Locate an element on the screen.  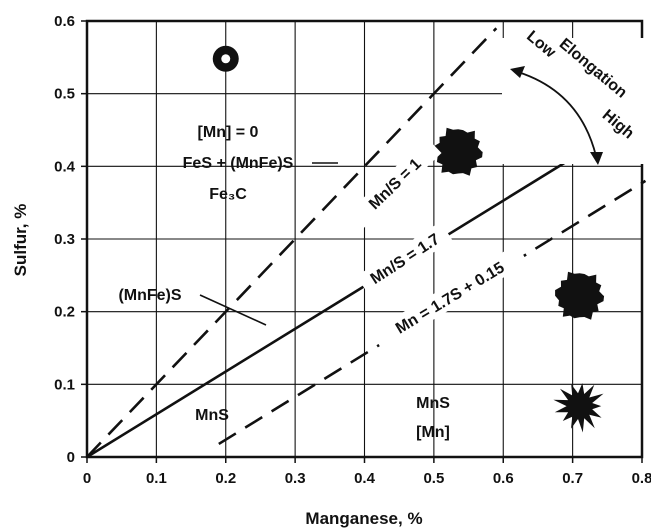
arrowhead-high is located at coordinates (596, 158).